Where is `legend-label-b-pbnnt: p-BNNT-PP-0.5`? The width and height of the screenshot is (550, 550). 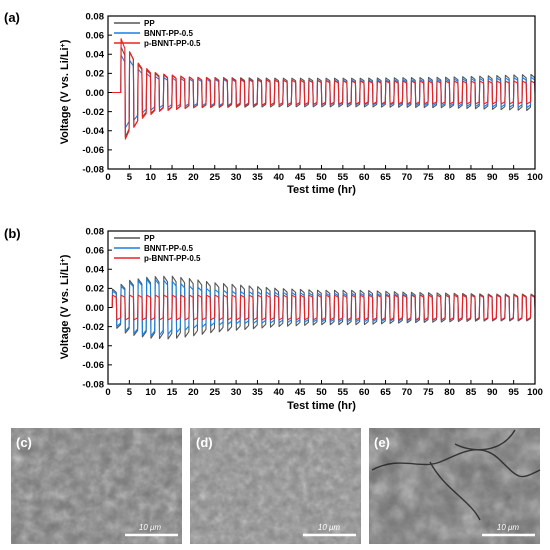
legend-label-b-pbnnt: p-BNNT-PP-0.5 is located at coordinates (172, 258).